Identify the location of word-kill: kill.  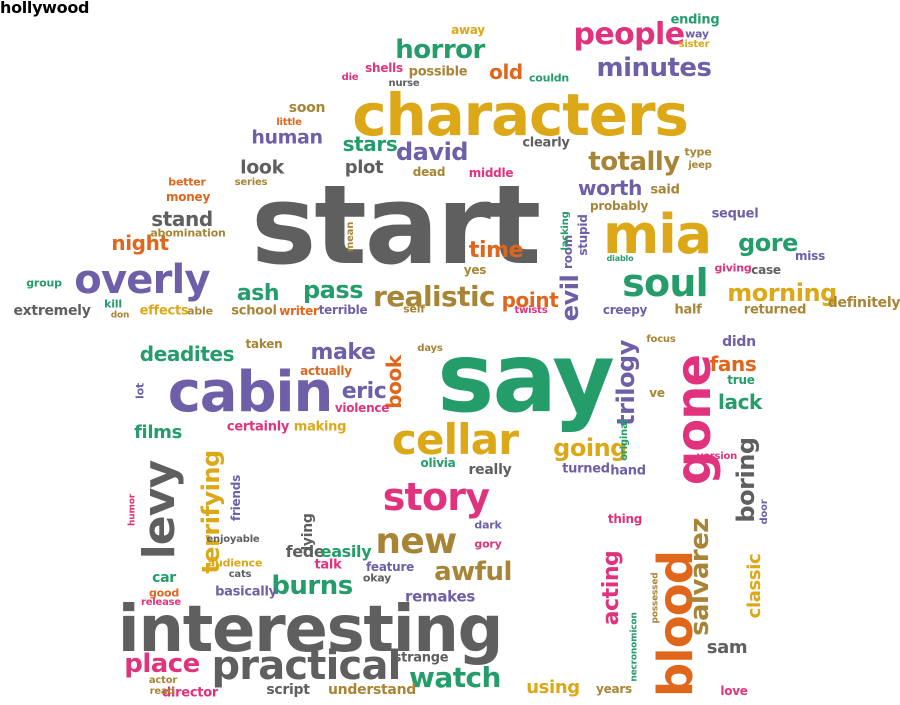
(113, 304).